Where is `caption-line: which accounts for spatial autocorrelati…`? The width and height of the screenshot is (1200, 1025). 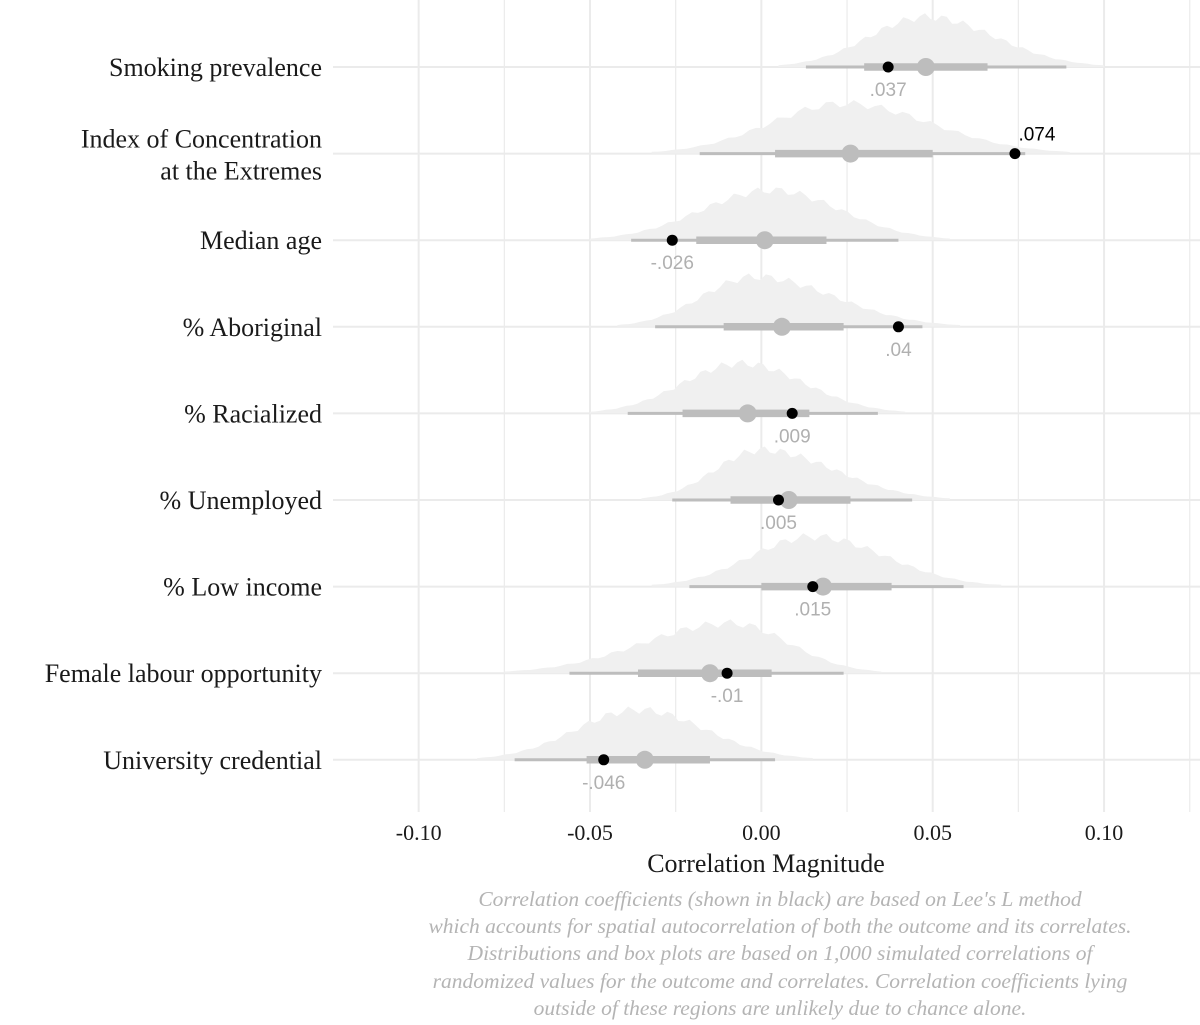
caption-line: which accounts for spatial autocorrelati… is located at coordinates (780, 926).